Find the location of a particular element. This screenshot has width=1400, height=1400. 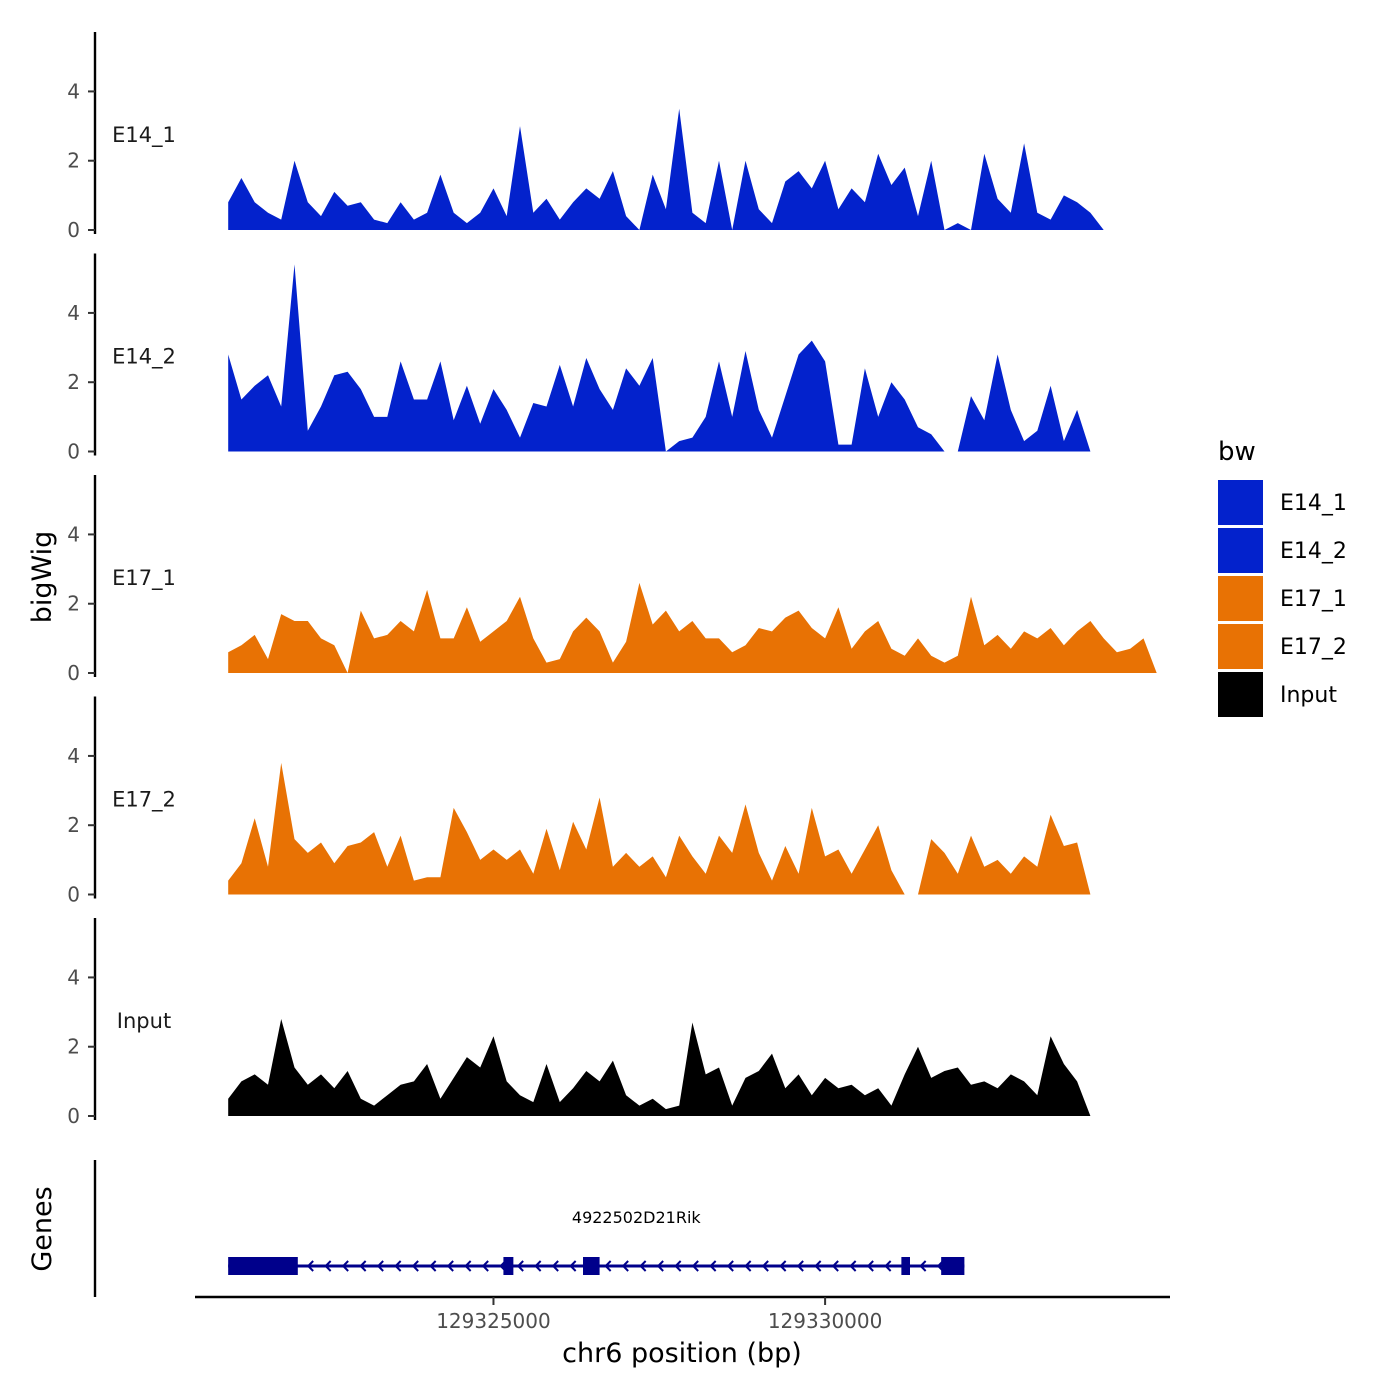

legend-label: E17_2 is located at coordinates (1313, 647).